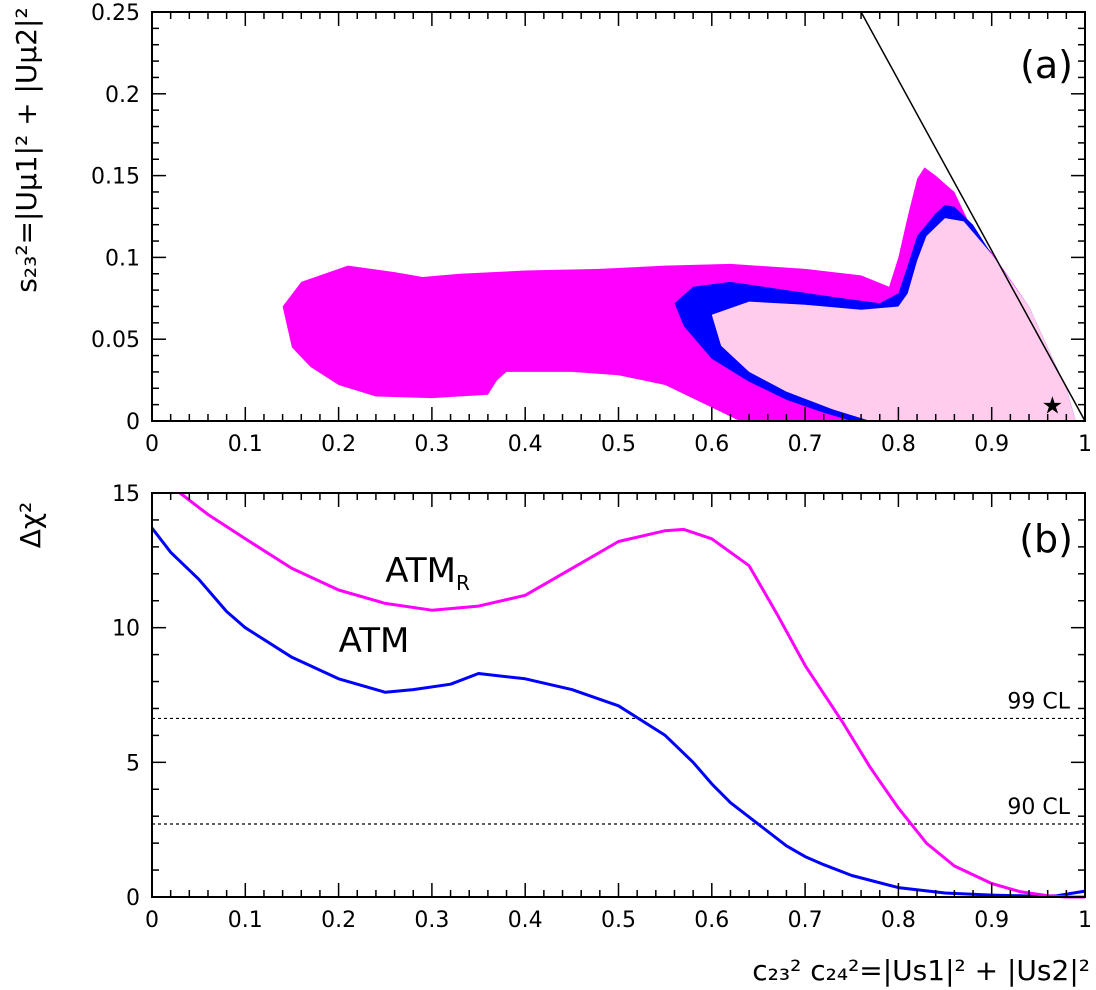 This screenshot has height=990, width=1096. I want to click on y-axis-title-b: Δχ², so click(30, 525).